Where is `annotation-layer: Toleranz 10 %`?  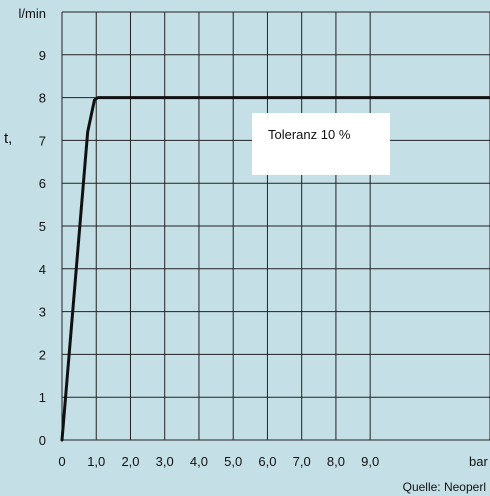 annotation-layer: Toleranz 10 % is located at coordinates (321, 144).